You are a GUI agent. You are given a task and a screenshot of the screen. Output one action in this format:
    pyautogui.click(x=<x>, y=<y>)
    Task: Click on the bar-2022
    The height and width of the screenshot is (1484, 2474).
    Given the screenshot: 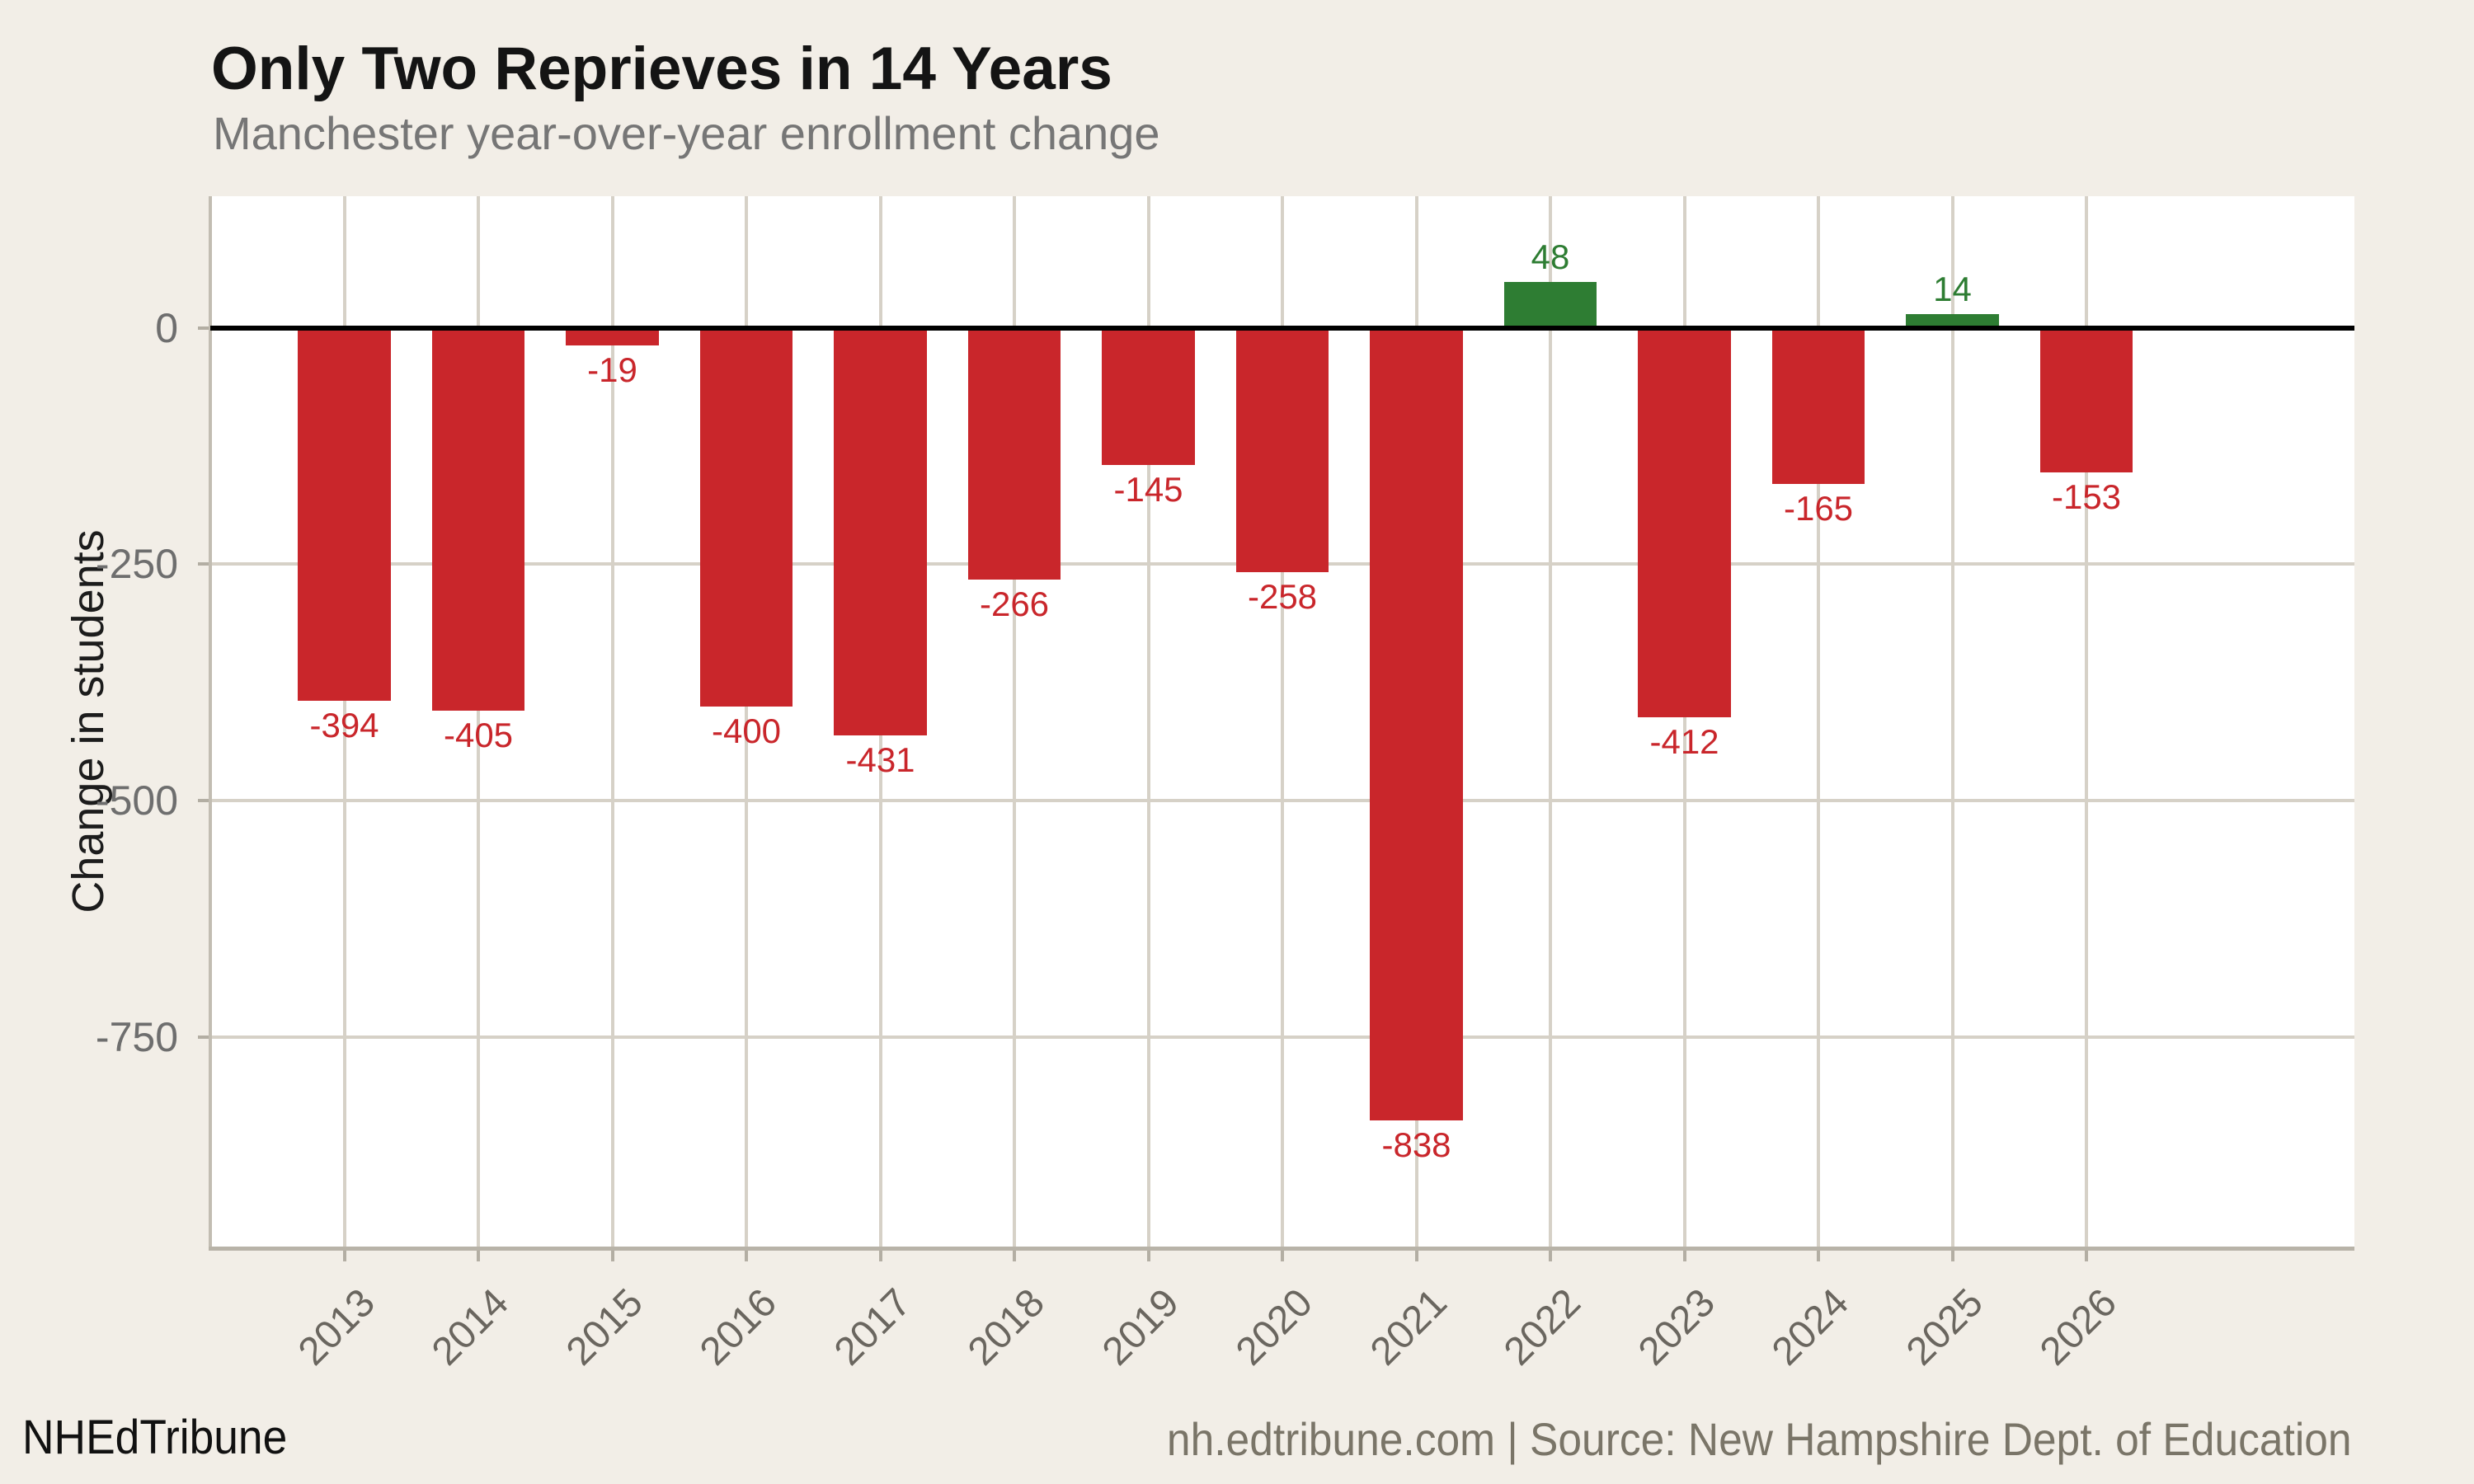 What is the action you would take?
    pyautogui.click(x=1550, y=305)
    